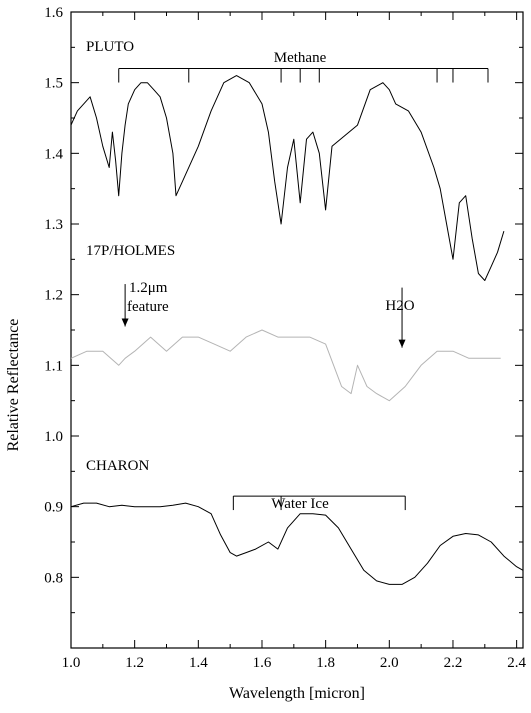 The width and height of the screenshot is (531, 713). What do you see at coordinates (53, 13) in the screenshot?
I see `y-tick-label-8: 1.6` at bounding box center [53, 13].